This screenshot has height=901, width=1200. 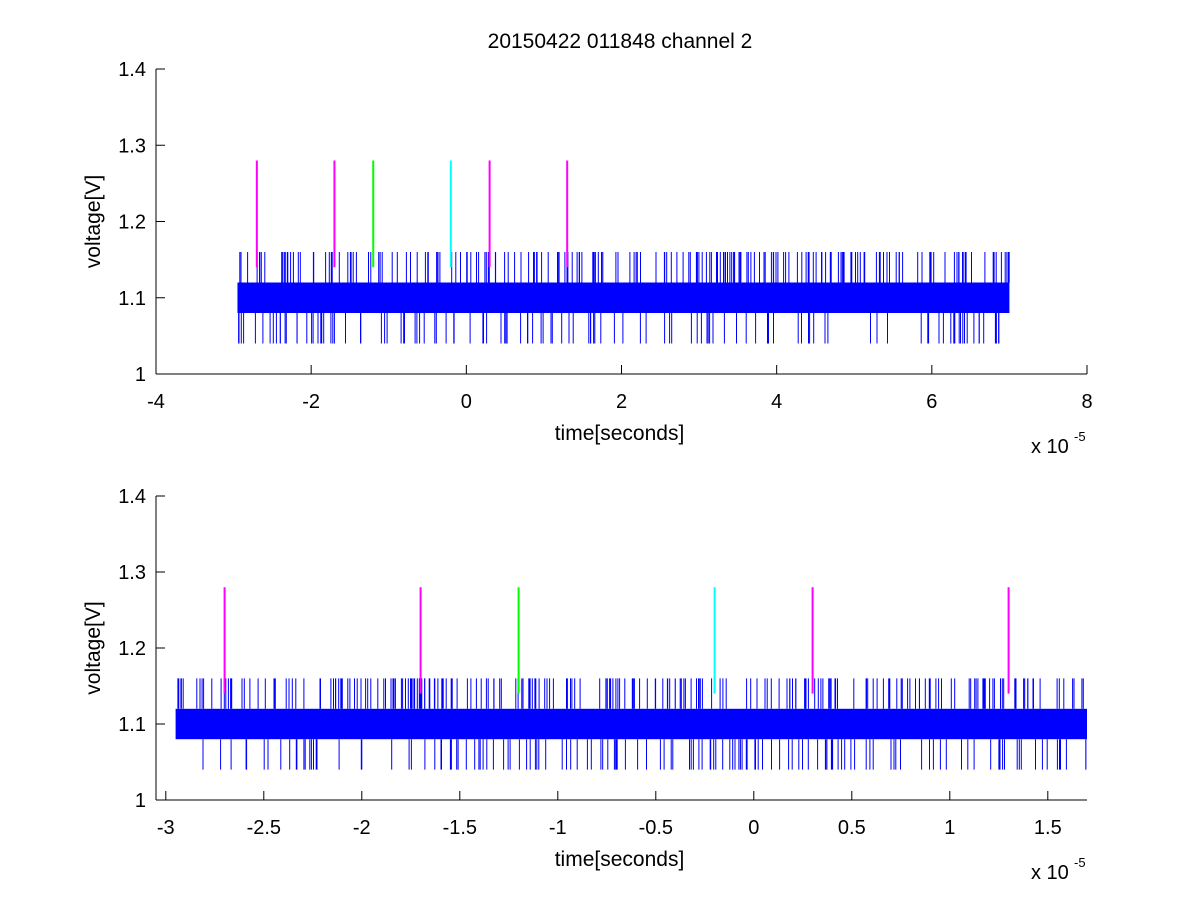 What do you see at coordinates (931, 402) in the screenshot?
I see `x-tick-label: 6` at bounding box center [931, 402].